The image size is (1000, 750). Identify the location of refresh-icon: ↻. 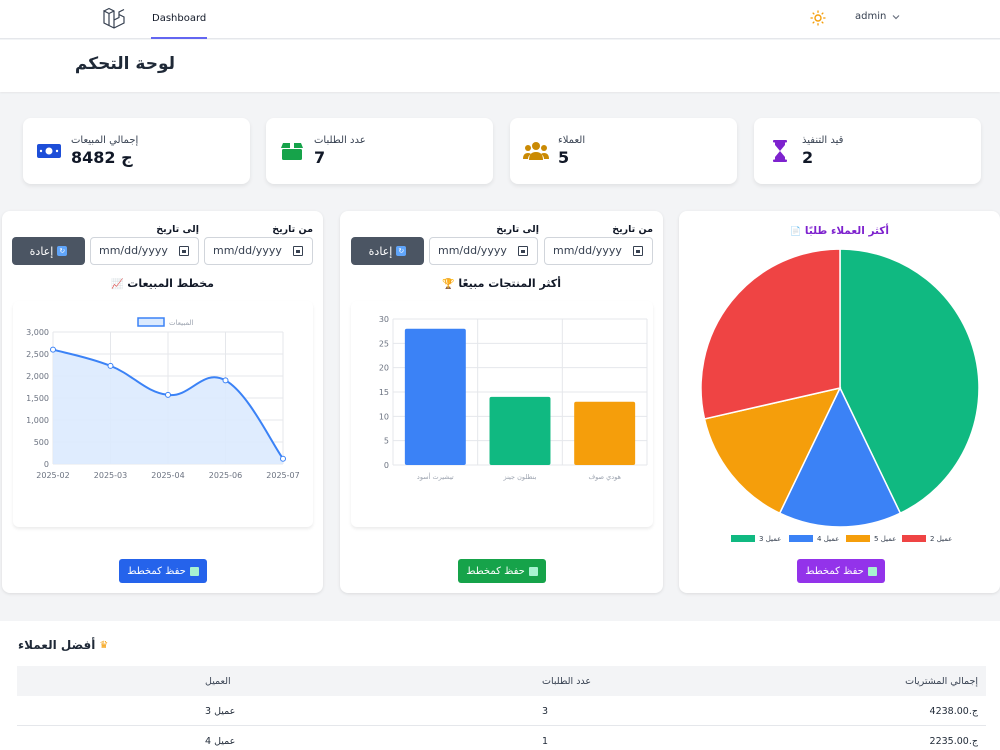
(62, 251).